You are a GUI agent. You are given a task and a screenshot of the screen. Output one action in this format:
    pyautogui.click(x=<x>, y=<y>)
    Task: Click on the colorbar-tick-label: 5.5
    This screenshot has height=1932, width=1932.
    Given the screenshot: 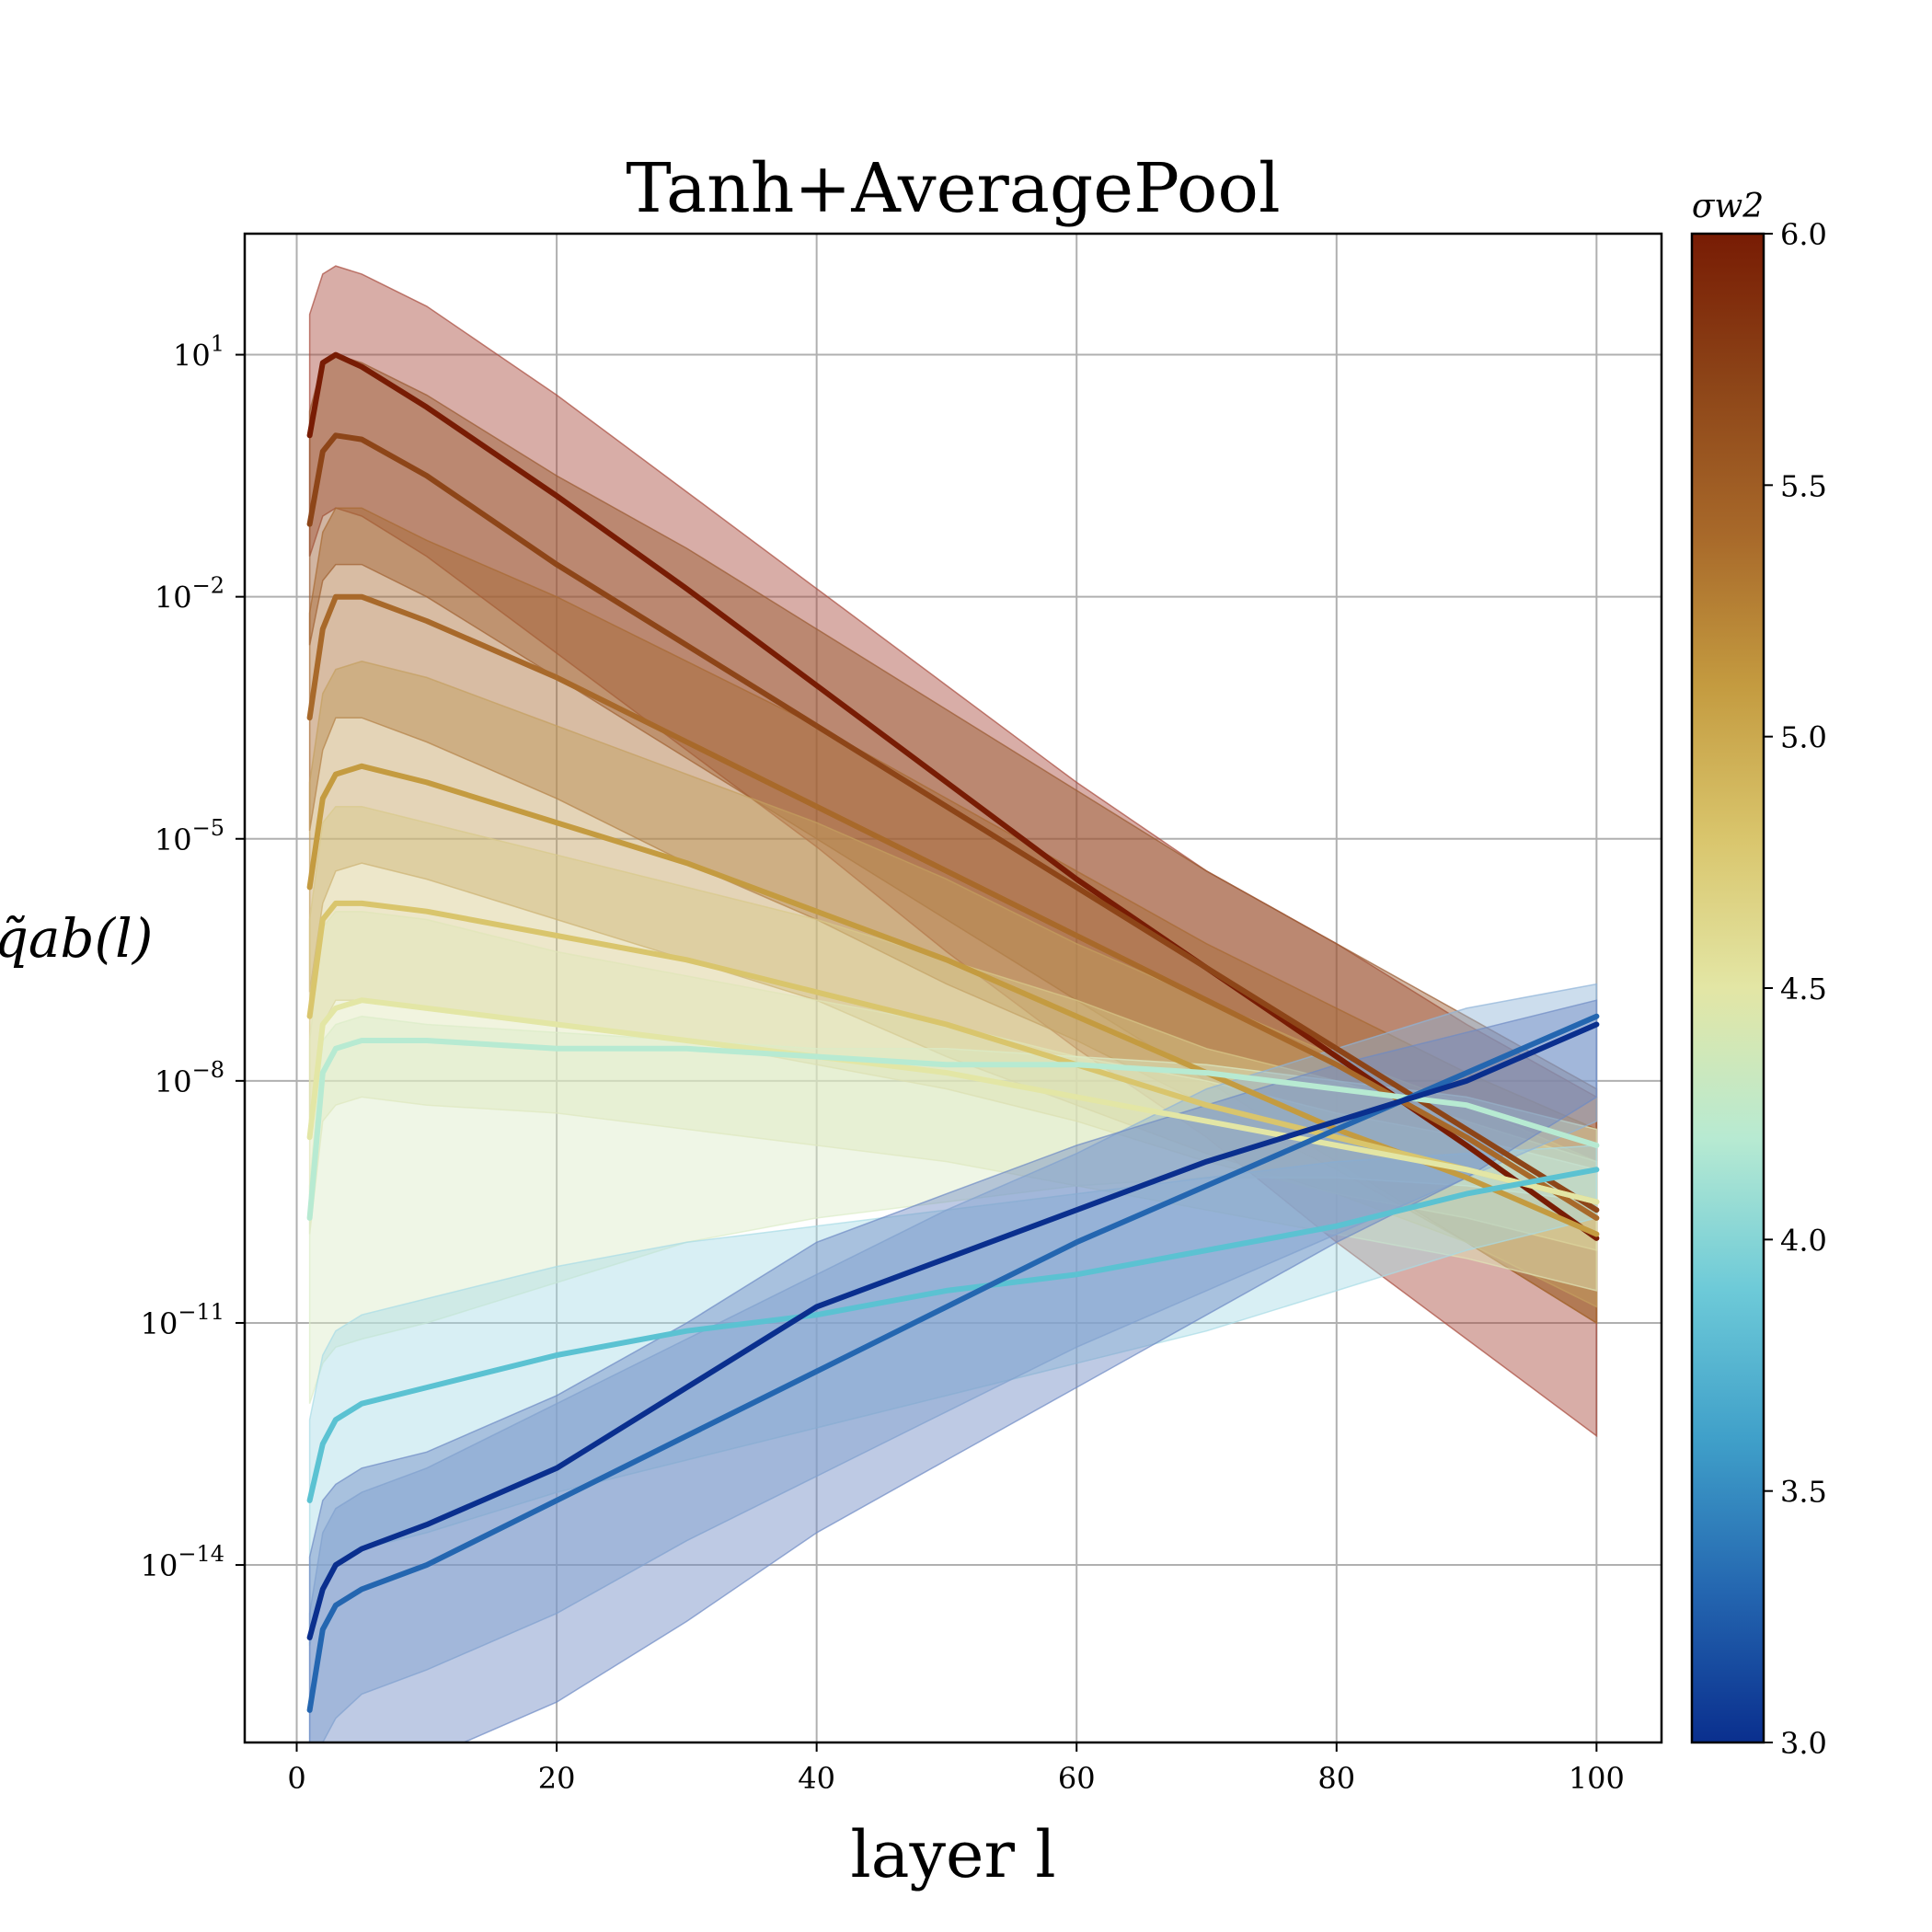 What is the action you would take?
    pyautogui.click(x=1803, y=485)
    